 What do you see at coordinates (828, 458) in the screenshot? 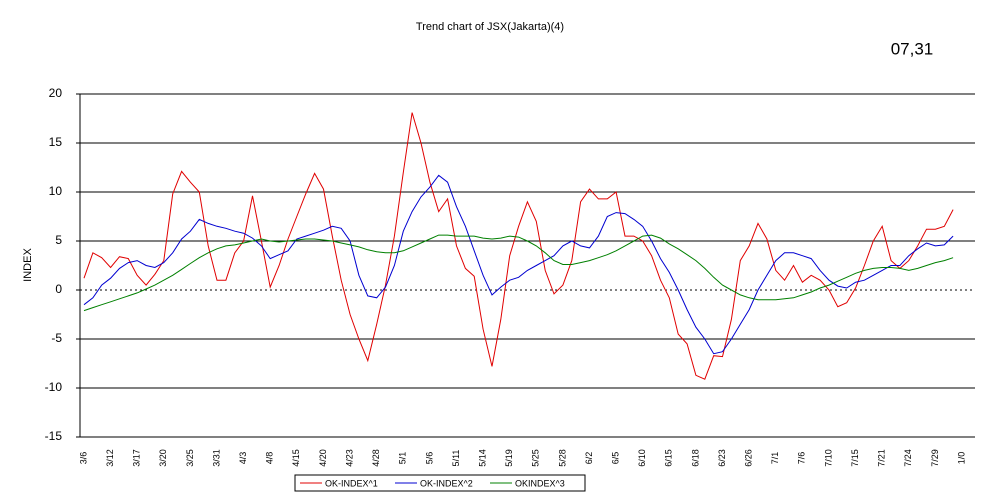
I see `x-tick-label: 7/10` at bounding box center [828, 458].